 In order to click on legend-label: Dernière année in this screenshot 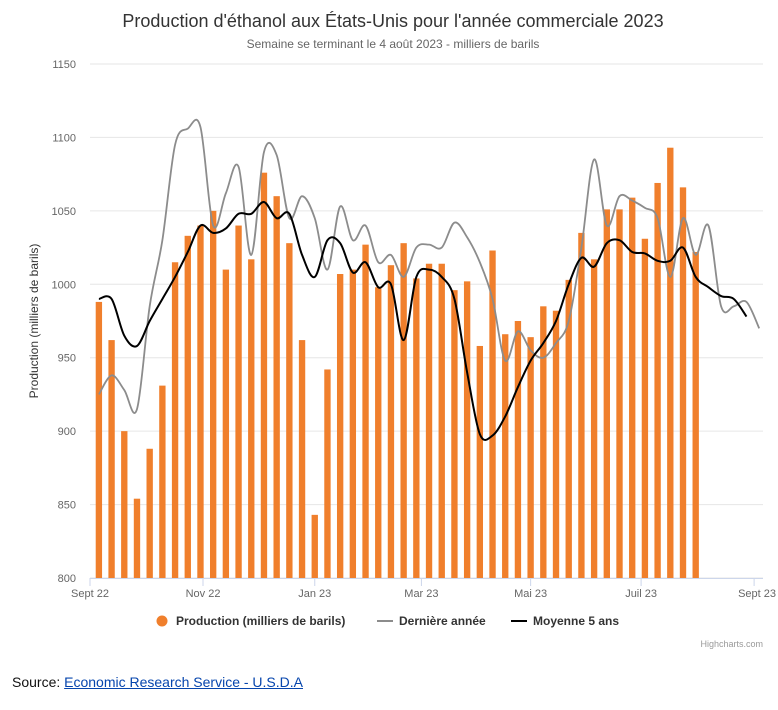, I will do `click(442, 621)`.